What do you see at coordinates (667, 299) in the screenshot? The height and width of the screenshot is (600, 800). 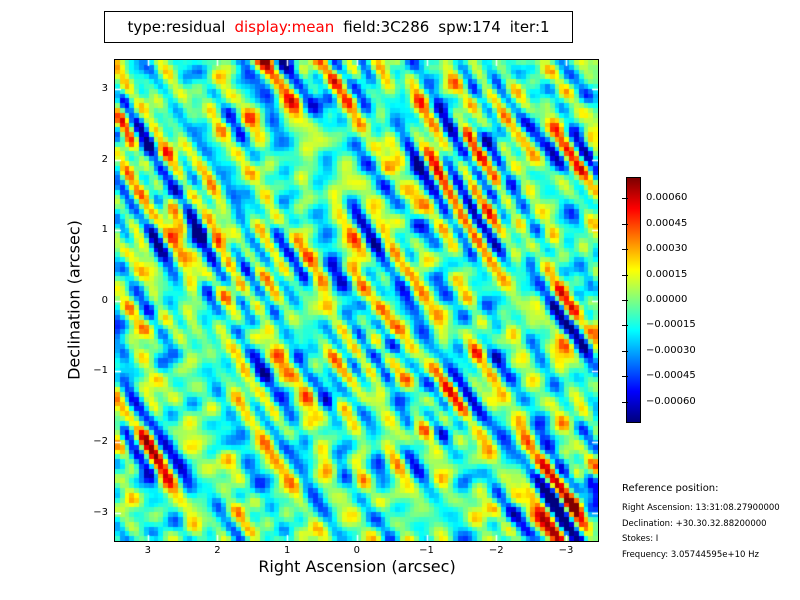 I see `colorbar-tick-label: 0.00000` at bounding box center [667, 299].